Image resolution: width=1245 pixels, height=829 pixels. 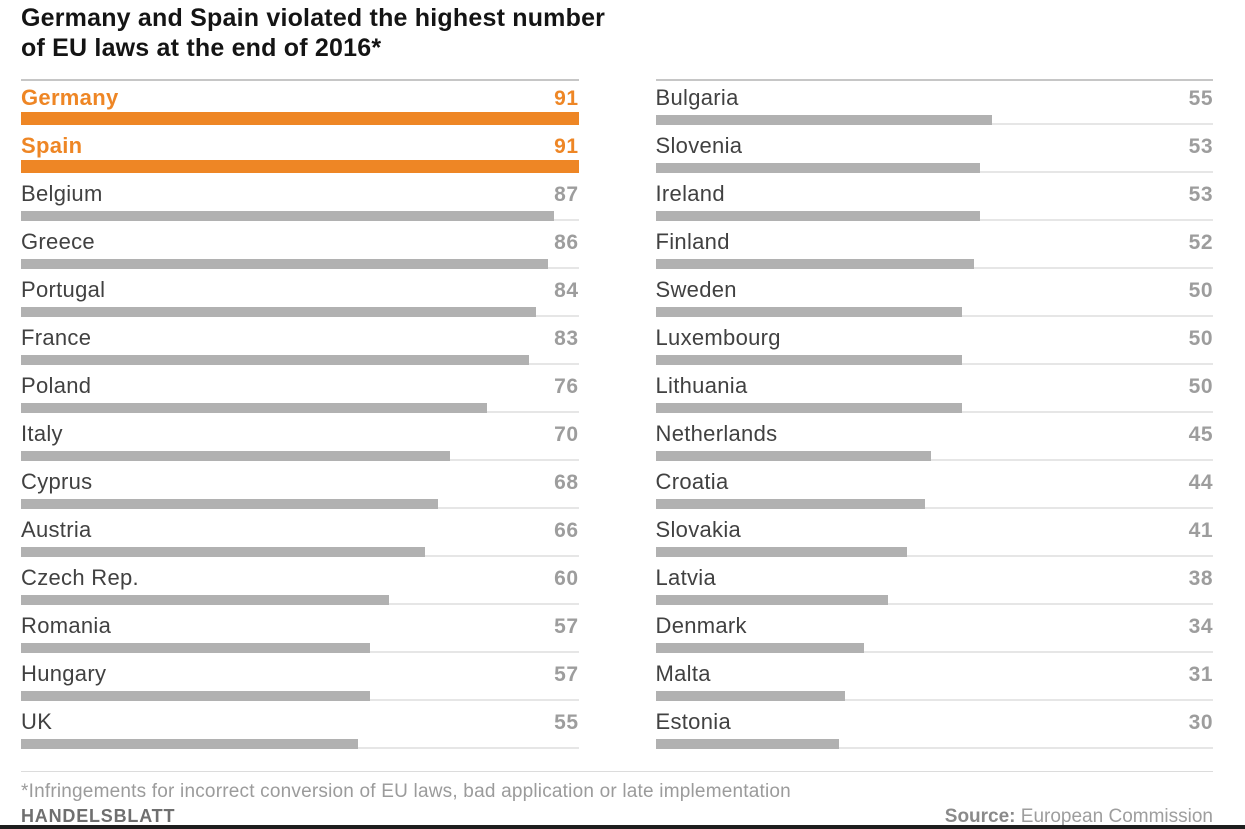 I want to click on country-label: Portugal, so click(x=63, y=289).